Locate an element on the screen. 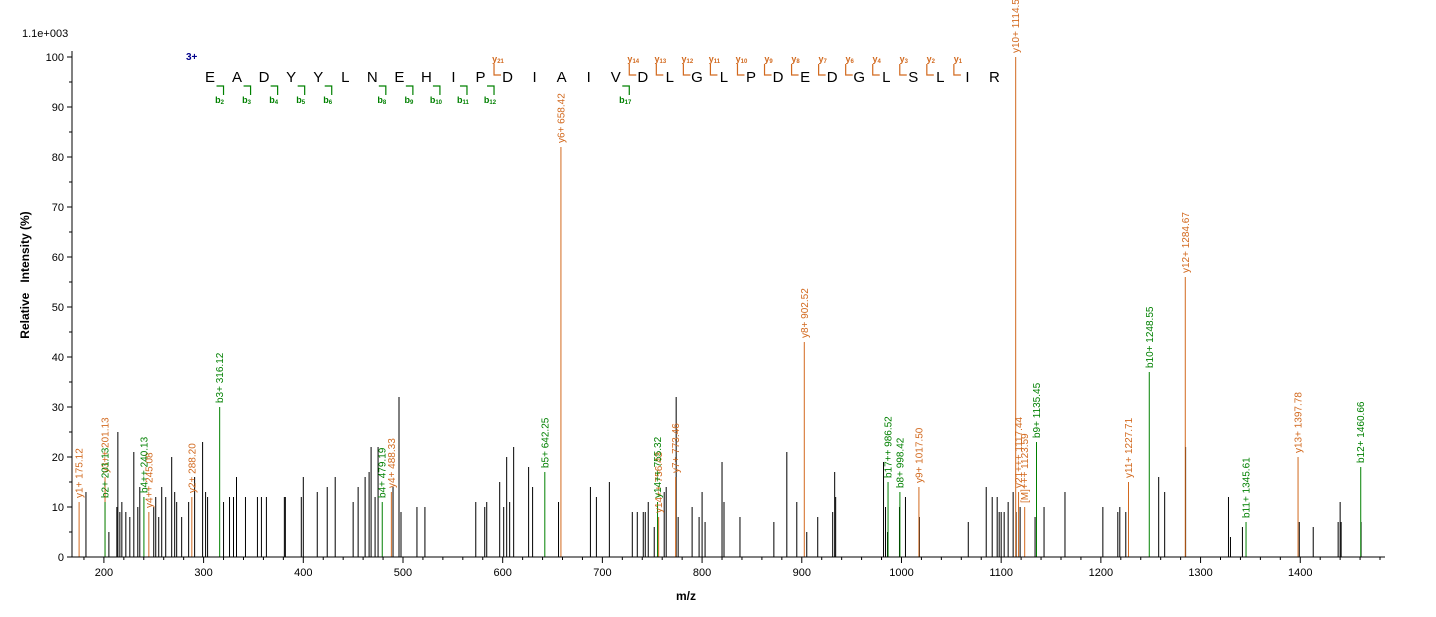  x-tick-label: 900 is located at coordinates (802, 573).